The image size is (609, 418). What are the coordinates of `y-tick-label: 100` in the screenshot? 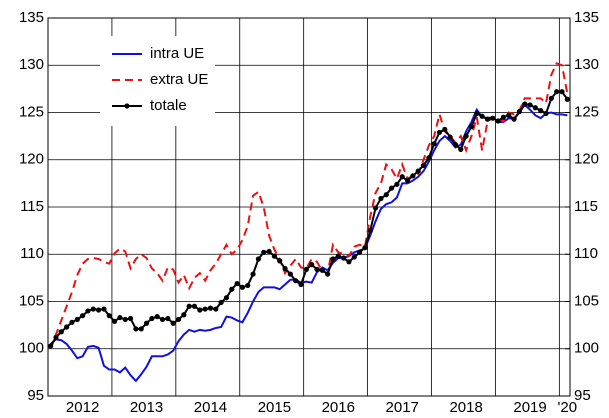 It's located at (31, 348).